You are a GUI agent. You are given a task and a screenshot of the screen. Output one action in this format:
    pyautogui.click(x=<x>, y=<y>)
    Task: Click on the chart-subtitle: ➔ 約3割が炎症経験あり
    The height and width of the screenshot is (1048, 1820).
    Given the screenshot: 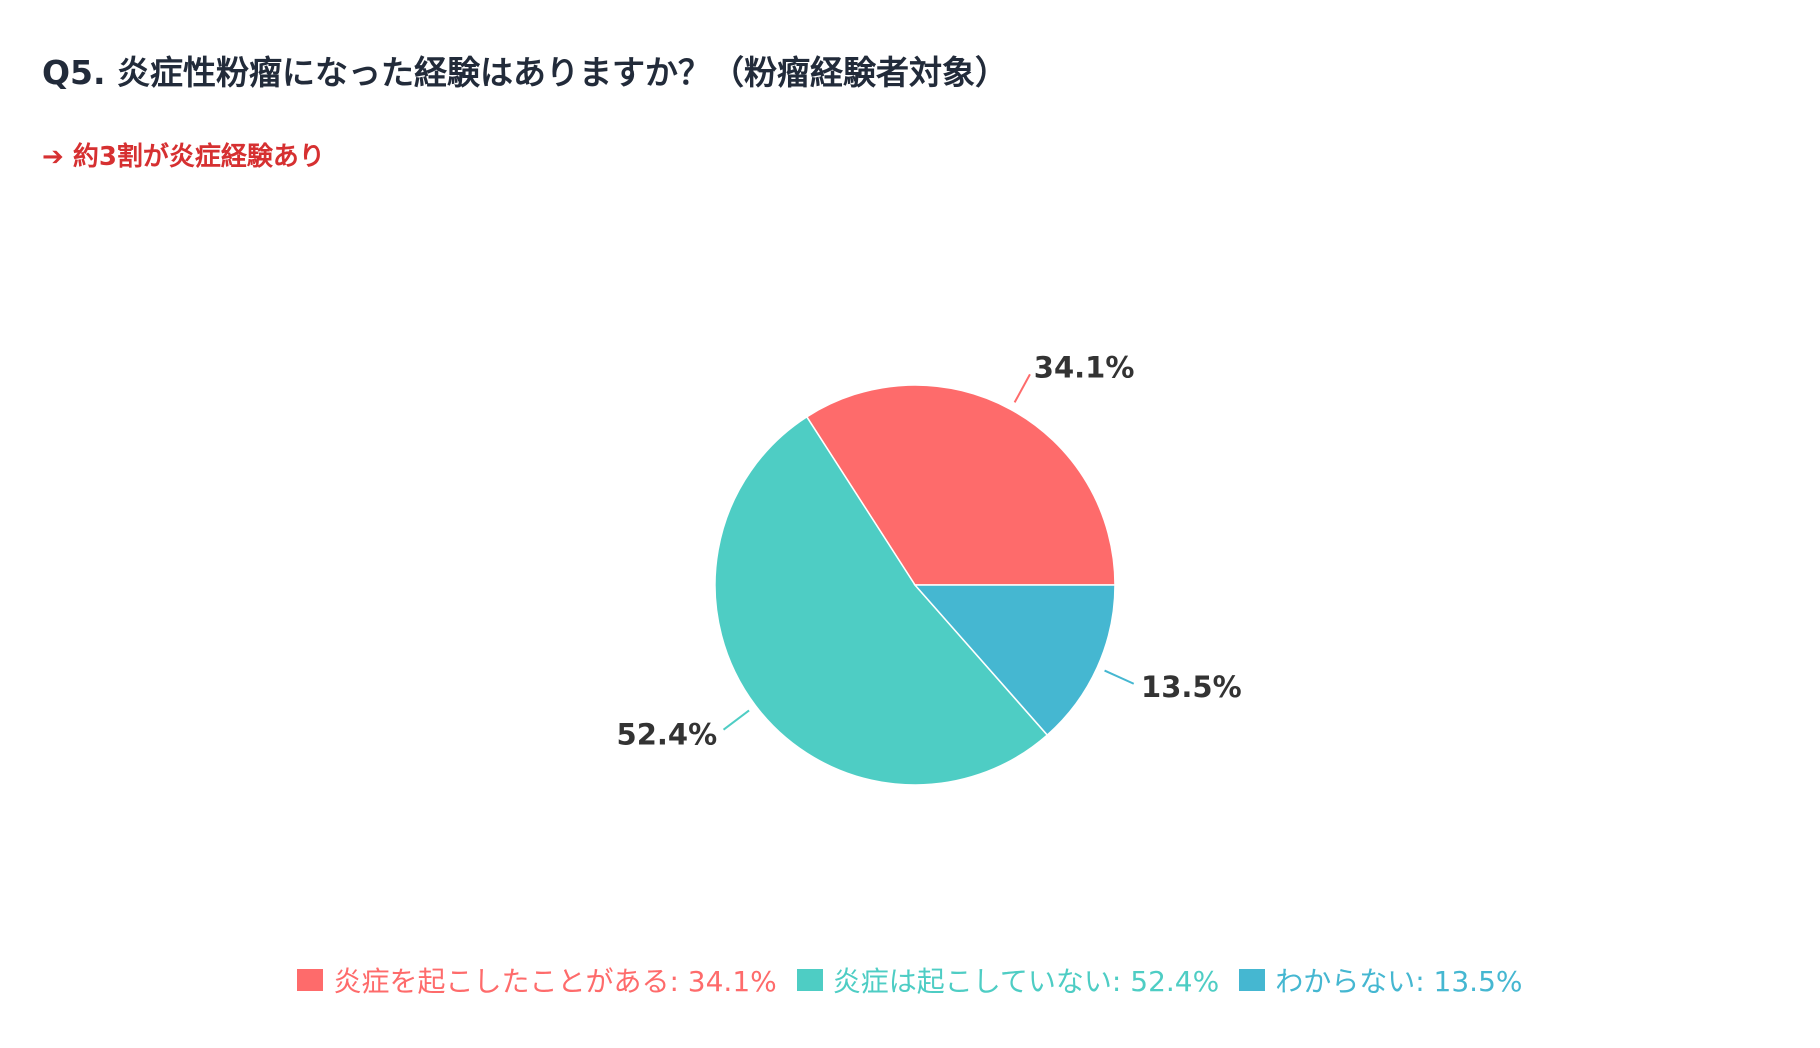 What is the action you would take?
    pyautogui.click(x=183, y=157)
    